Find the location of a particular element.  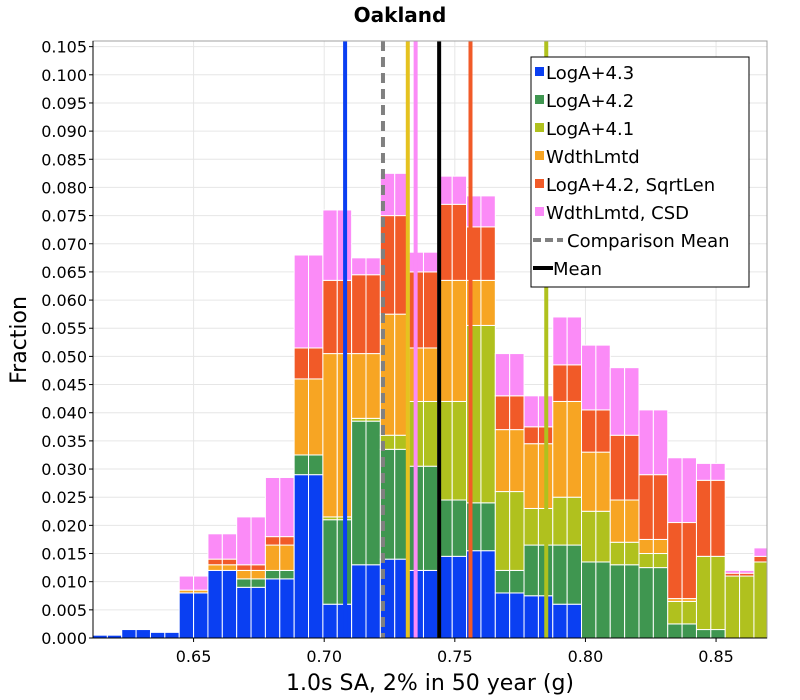

y-tick-label: 0.080 is located at coordinates (64, 187).